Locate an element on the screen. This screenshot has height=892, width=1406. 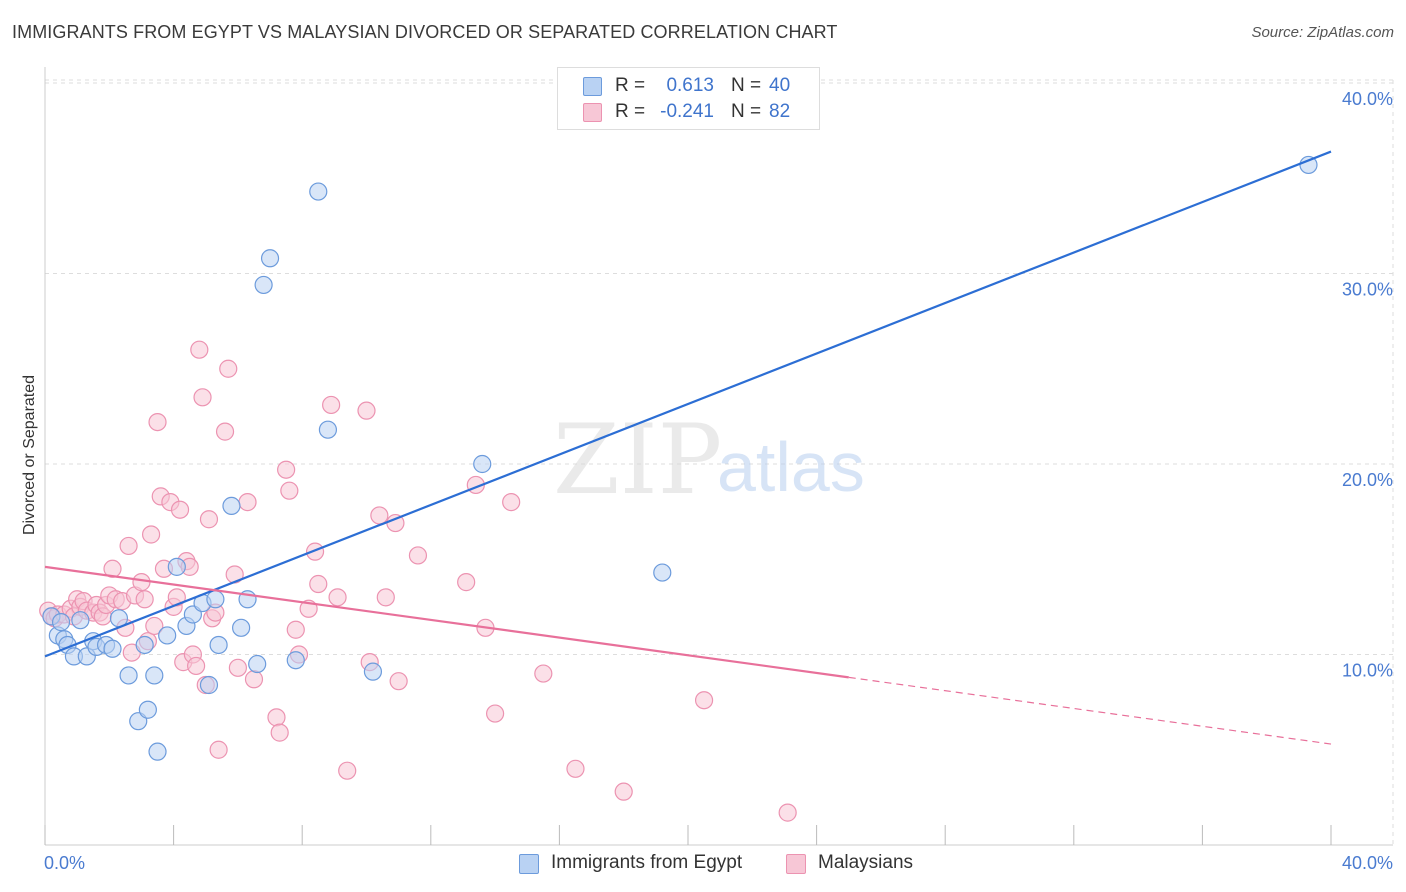
y-axis-label: Divorced or Separated is located at coordinates (29, 455).